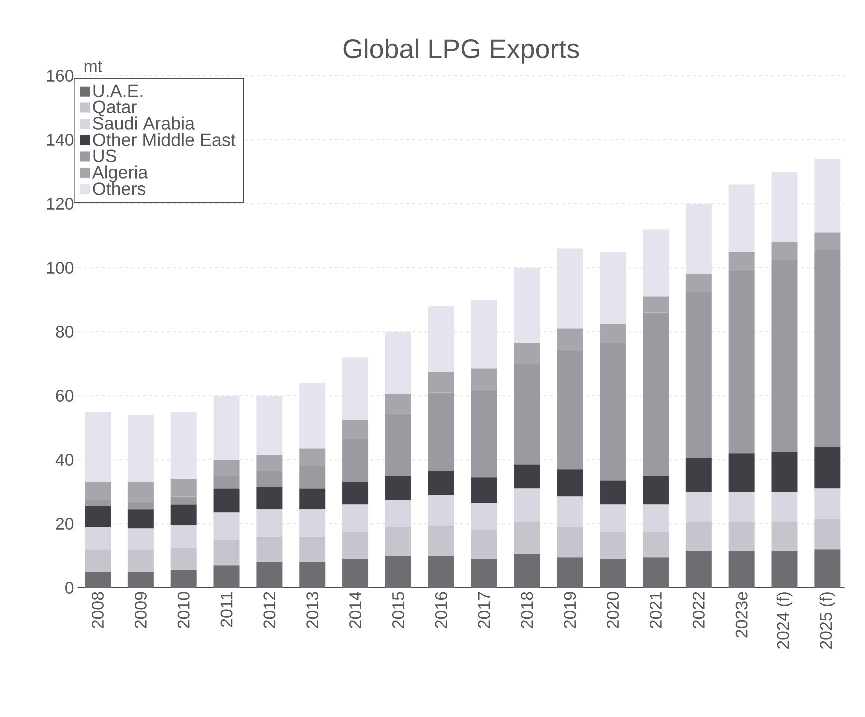 The height and width of the screenshot is (717, 865). What do you see at coordinates (570, 610) in the screenshot?
I see `x-tick-label: 2019` at bounding box center [570, 610].